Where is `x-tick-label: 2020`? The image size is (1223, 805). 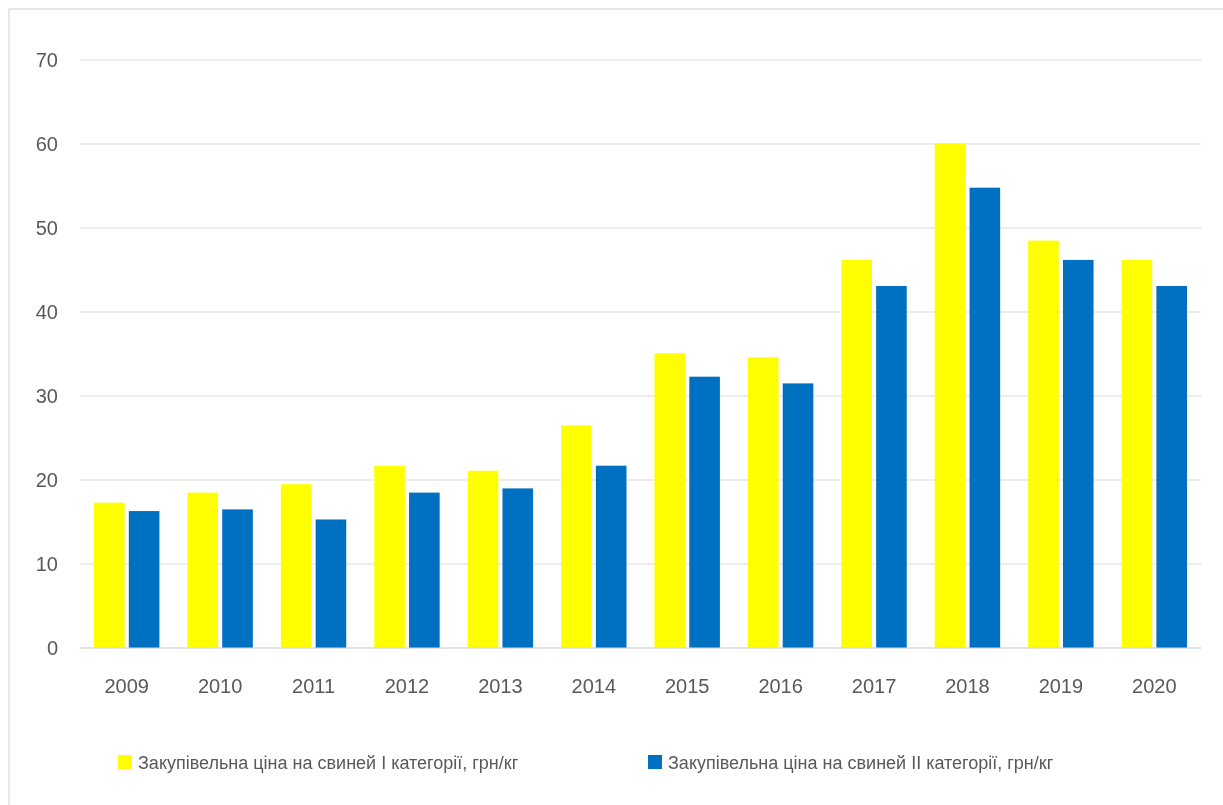 x-tick-label: 2020 is located at coordinates (1154, 686).